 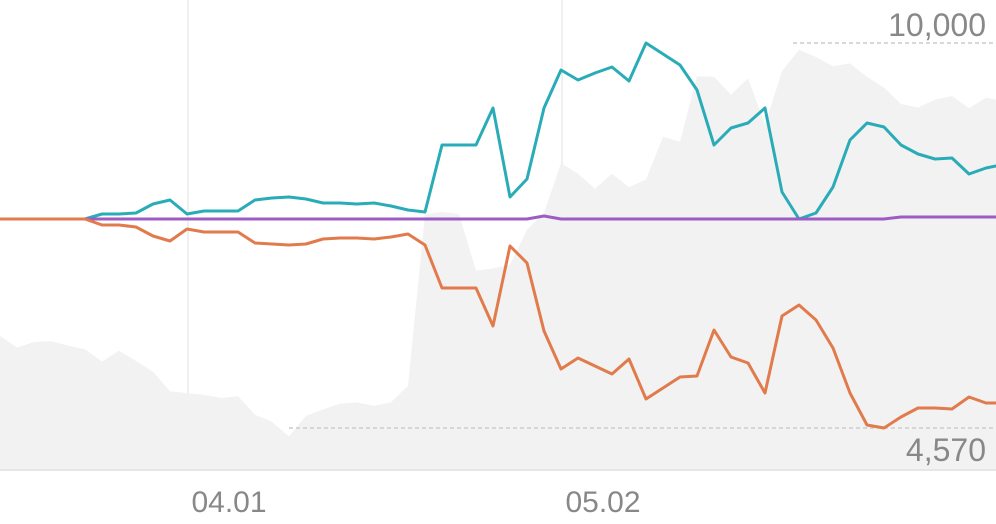 I want to click on x-tick-label-2: 05.02, so click(x=602, y=502).